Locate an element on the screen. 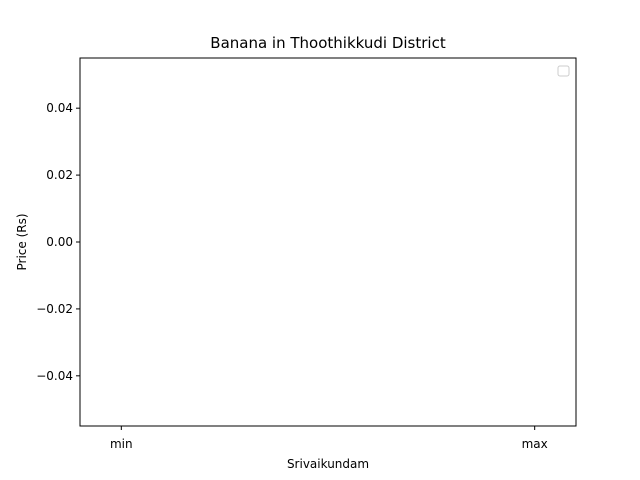  y-tick-label: −0.02 is located at coordinates (54, 309).